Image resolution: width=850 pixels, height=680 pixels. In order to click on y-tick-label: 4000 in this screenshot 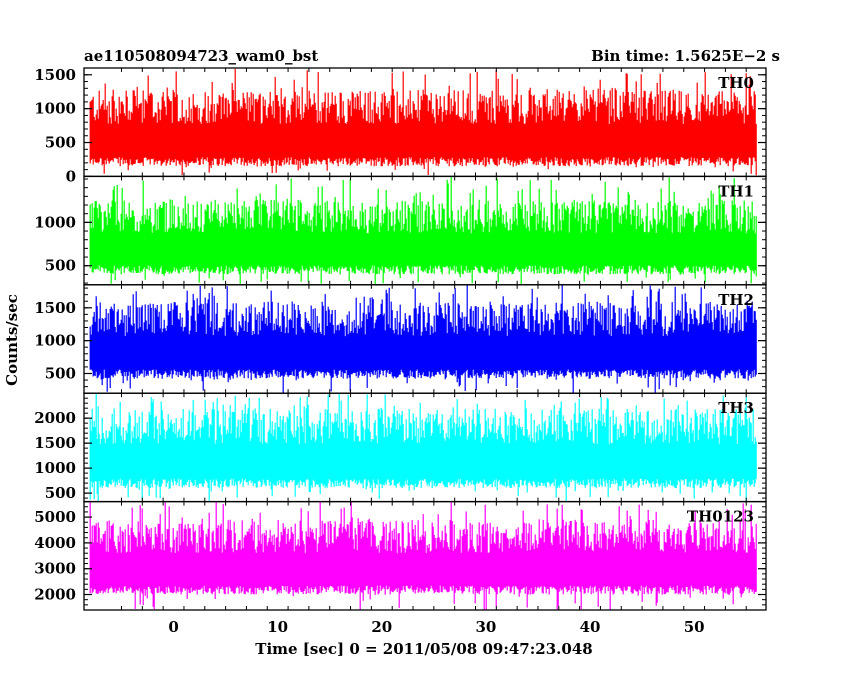, I will do `click(55, 543)`.